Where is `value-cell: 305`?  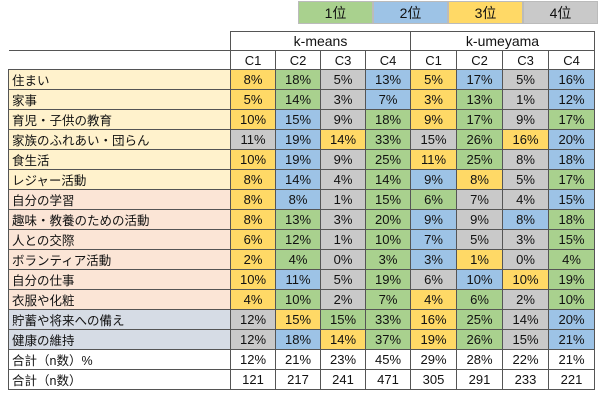 value-cell: 305 is located at coordinates (433, 379).